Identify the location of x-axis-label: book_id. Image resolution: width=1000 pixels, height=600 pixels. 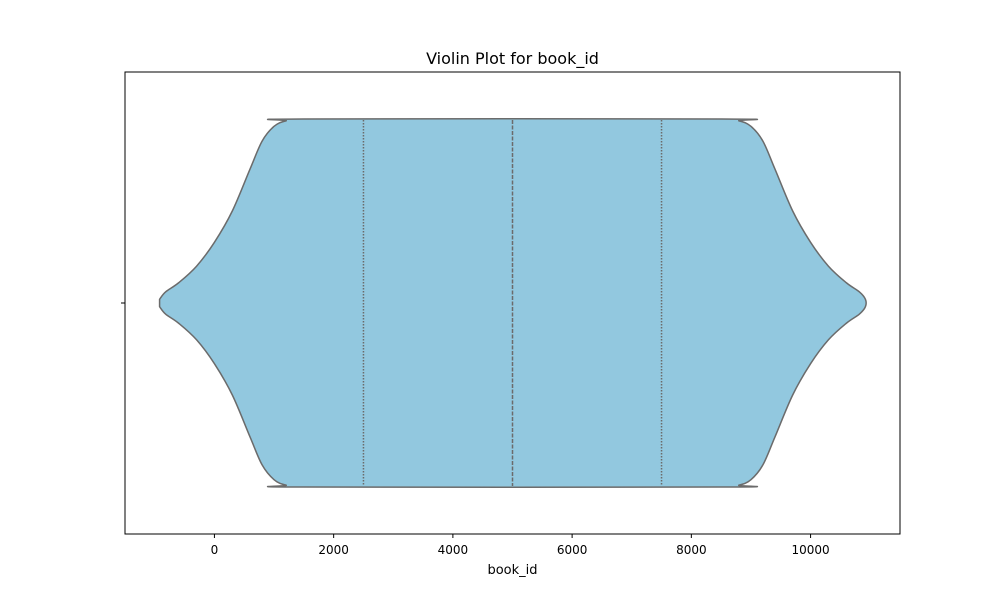
(512, 570).